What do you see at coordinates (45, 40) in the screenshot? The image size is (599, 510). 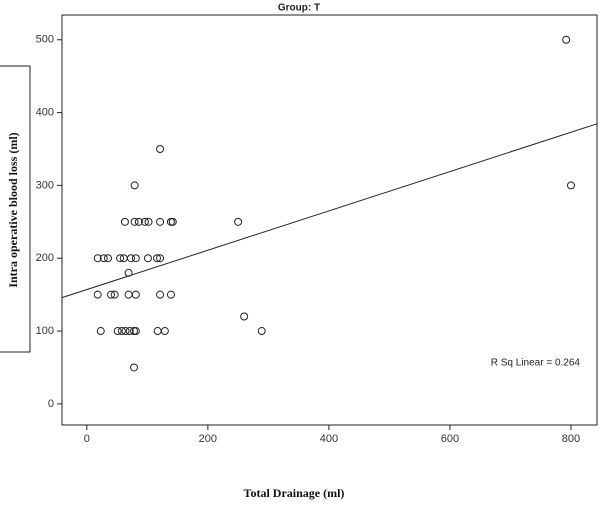 I see `y-tick-label: 500` at bounding box center [45, 40].